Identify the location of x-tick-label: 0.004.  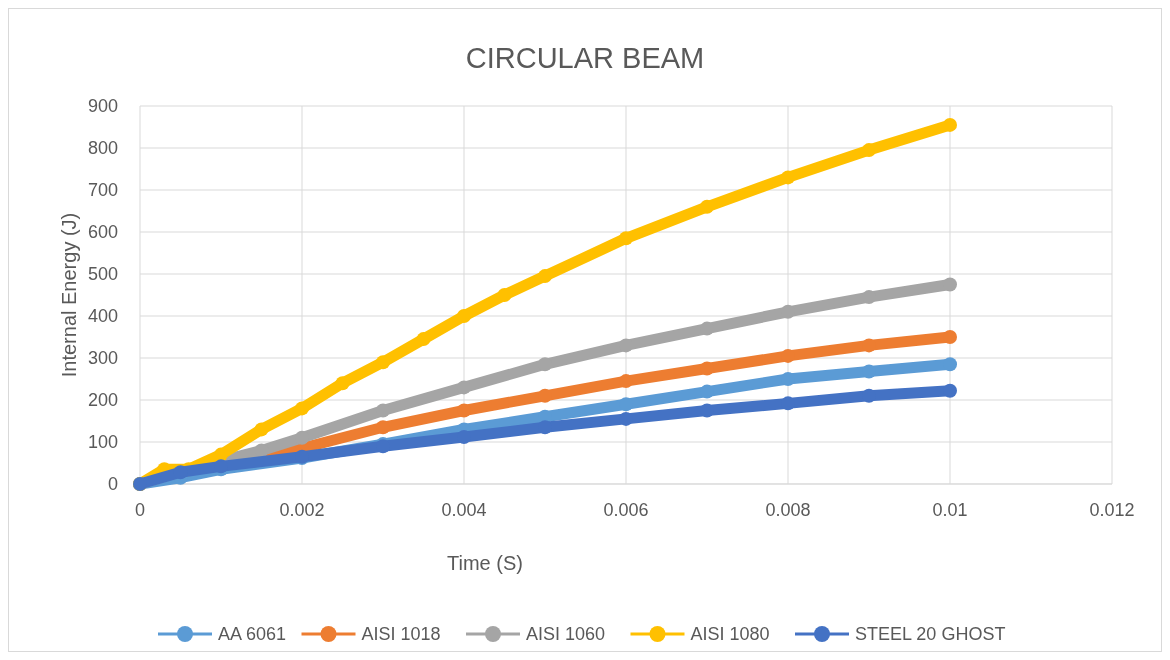
(464, 510).